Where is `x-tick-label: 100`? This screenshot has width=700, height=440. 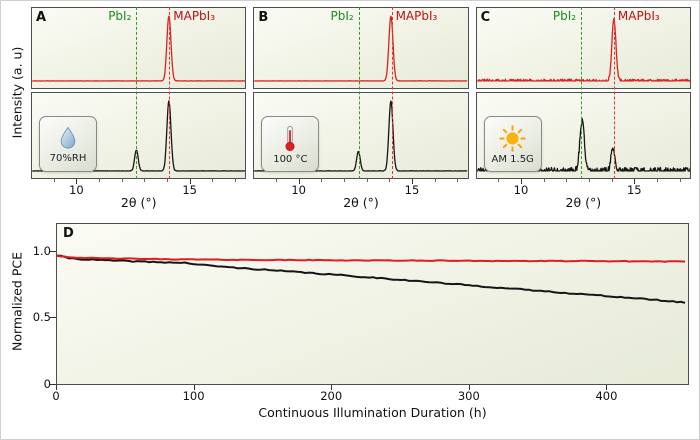
x-tick-label: 100 is located at coordinates (193, 396).